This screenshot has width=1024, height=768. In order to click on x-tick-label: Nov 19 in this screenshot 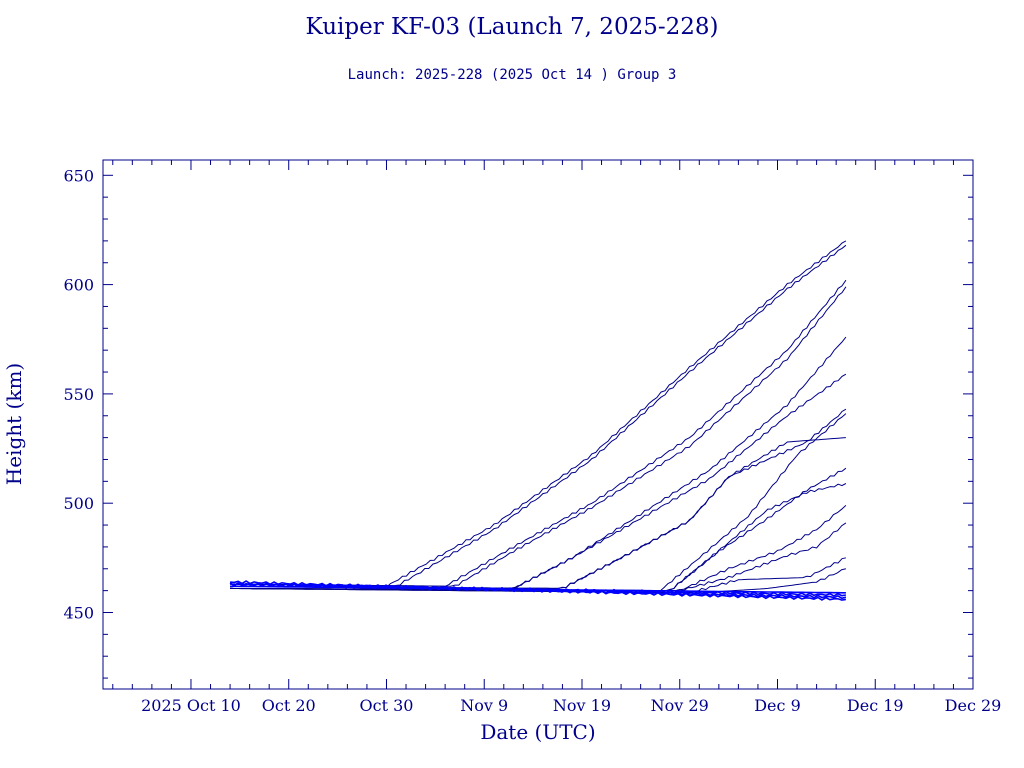, I will do `click(582, 705)`.